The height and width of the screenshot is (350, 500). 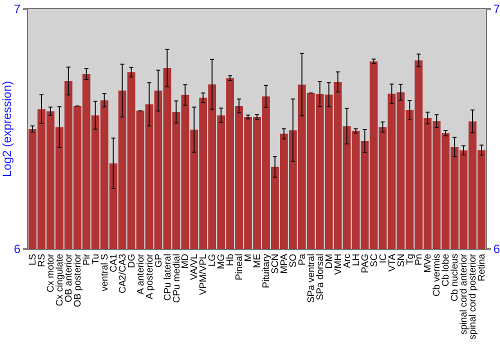 What do you see at coordinates (68, 278) in the screenshot?
I see `x-tick-label: OB anterior` at bounding box center [68, 278].